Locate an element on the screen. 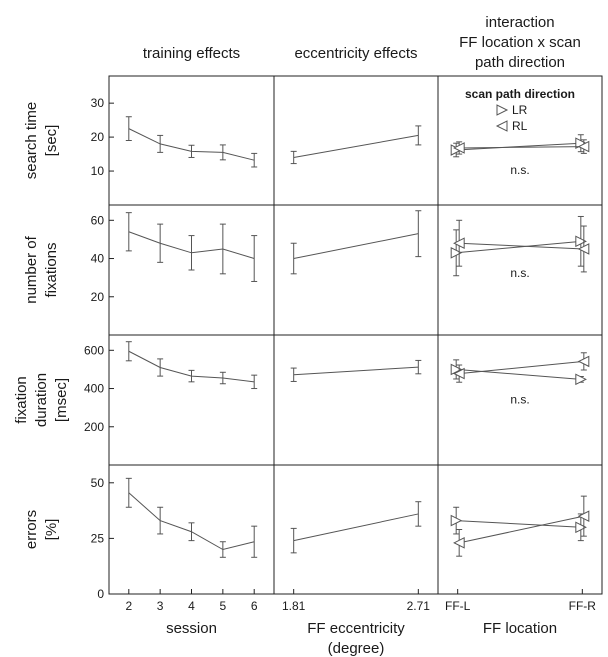 The width and height of the screenshot is (608, 657). x-tick-label: FF-R is located at coordinates (583, 606).